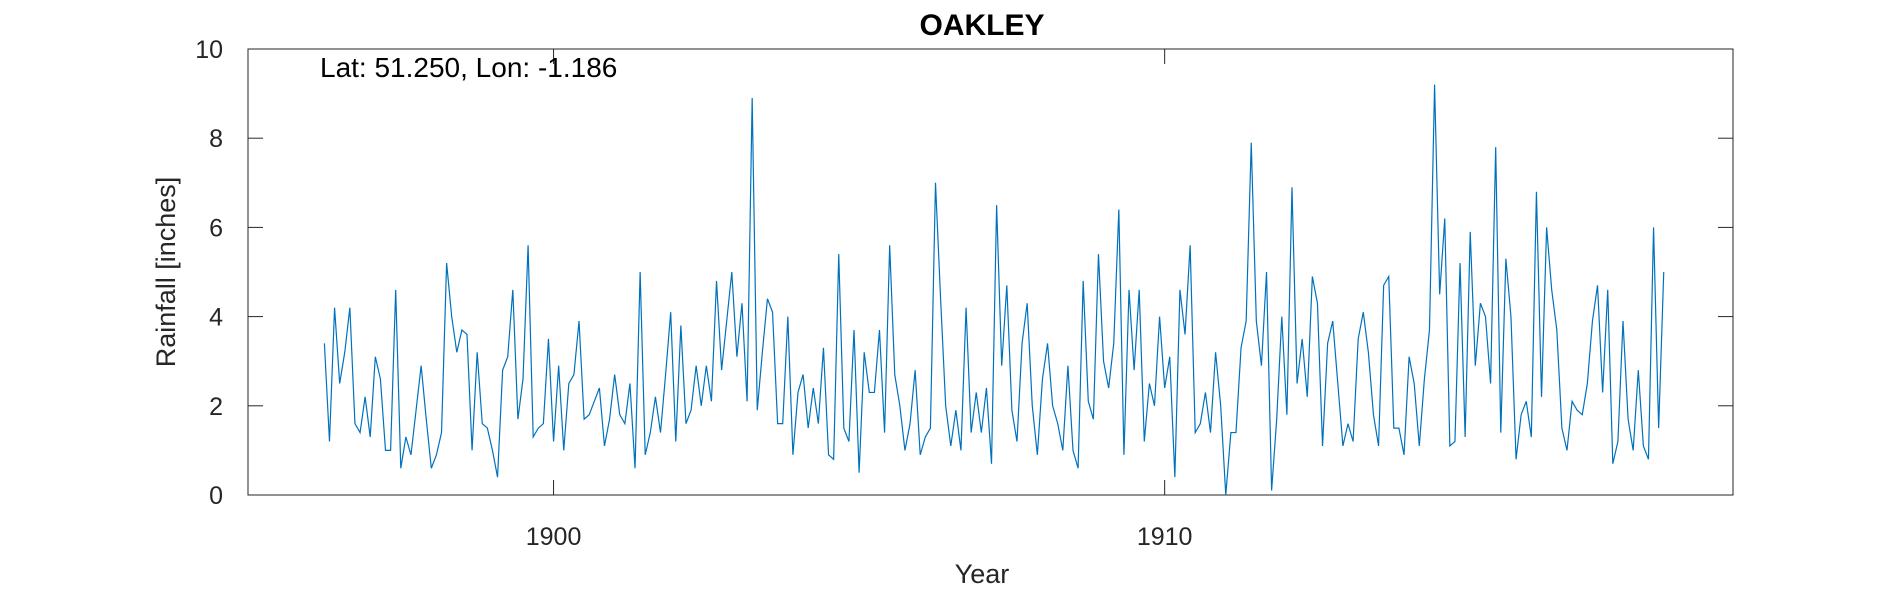  I want to click on chart-title: OAKLEY, so click(981, 25).